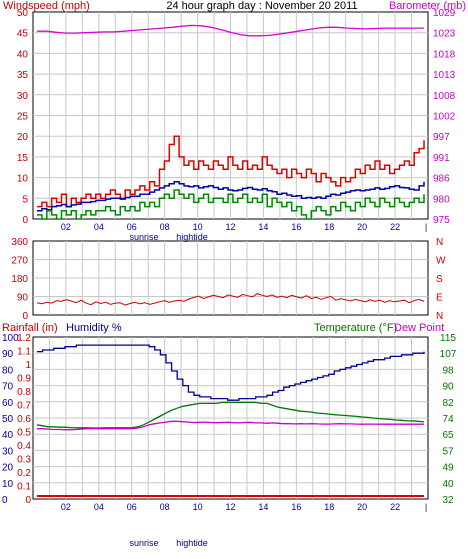 This screenshot has width=468, height=559. What do you see at coordinates (24, 379) in the screenshot?
I see `y-tick-label-rain: 0.9` at bounding box center [24, 379].